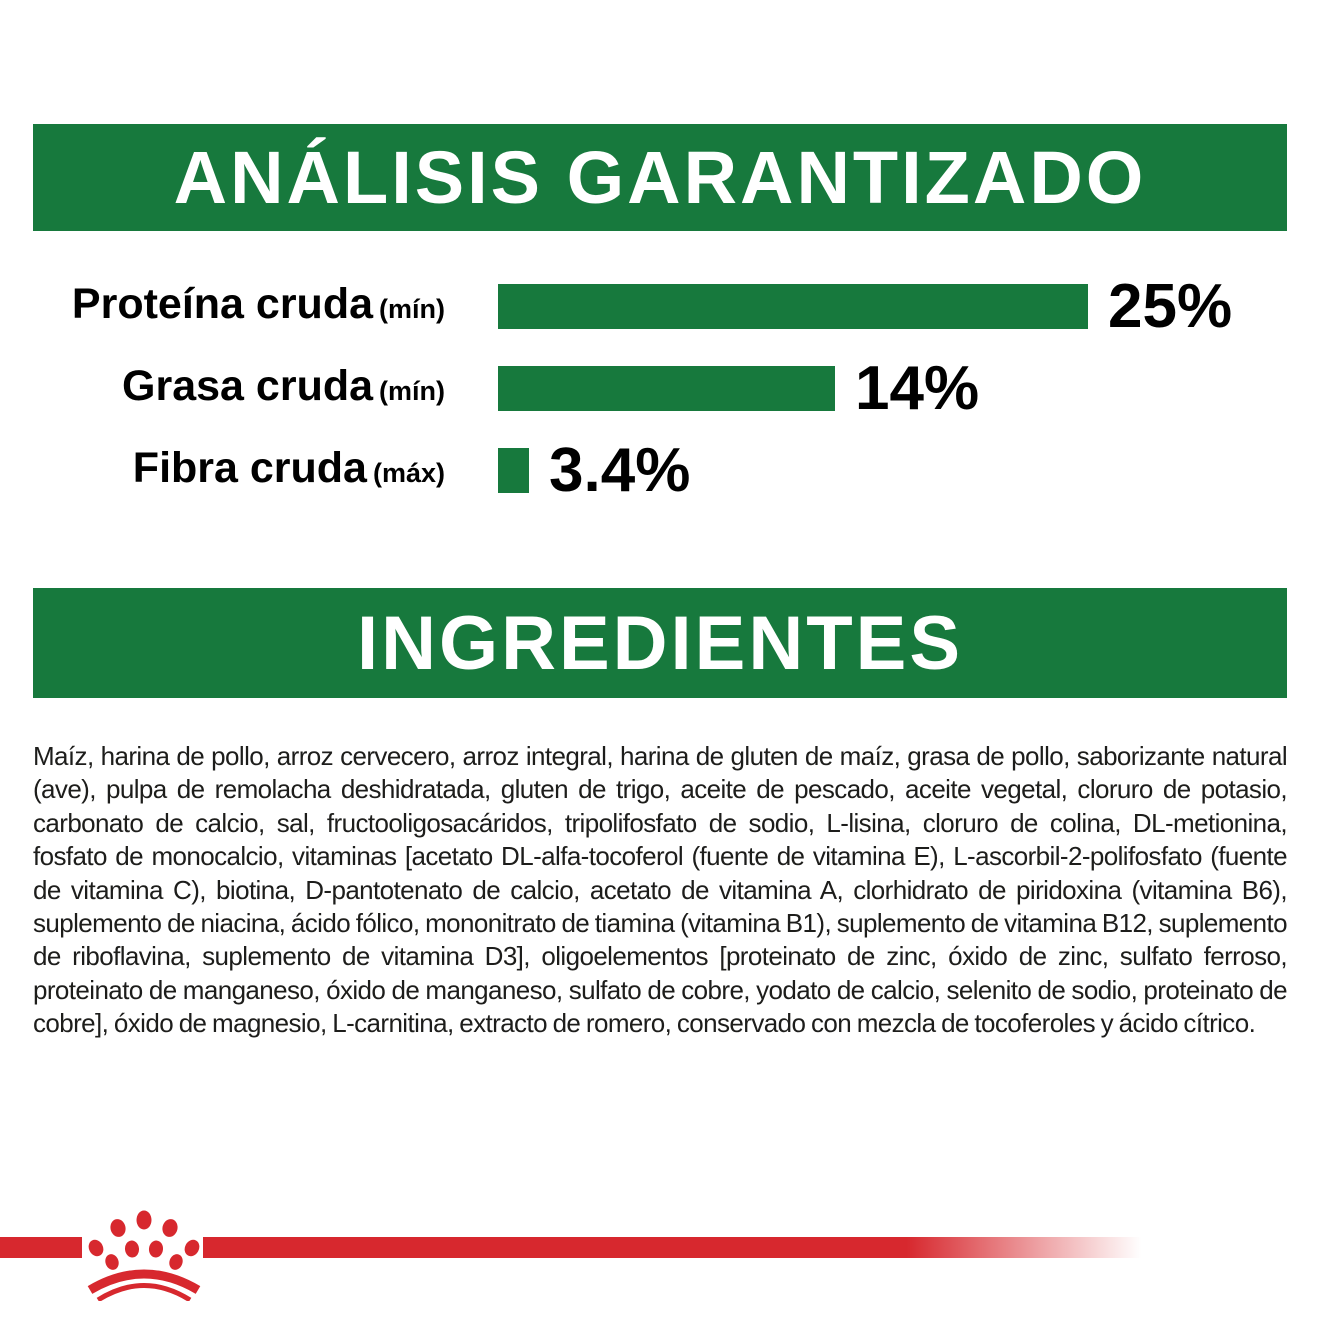  Describe the element at coordinates (41, 1247) in the screenshot. I see `footer-stripe-left` at that location.